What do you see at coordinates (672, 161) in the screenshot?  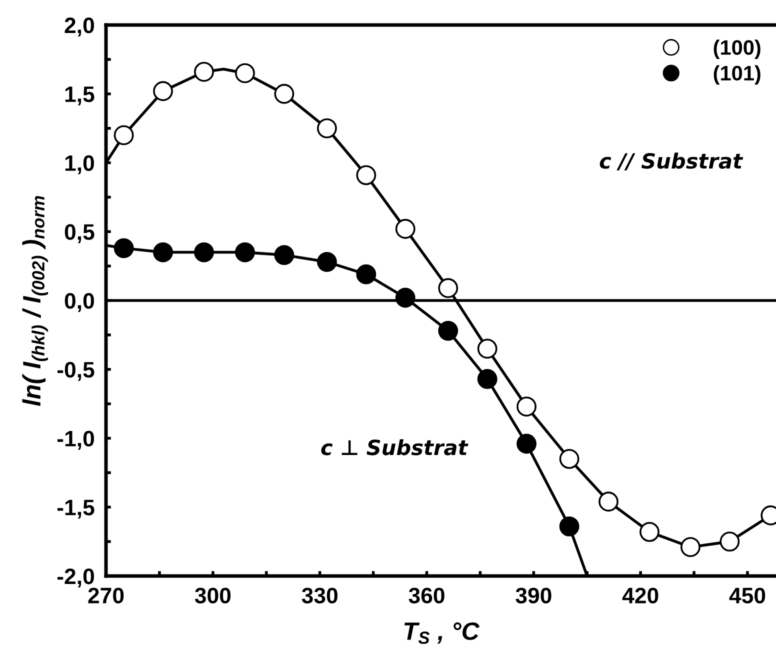 I see `annotation: c // Substrat` at bounding box center [672, 161].